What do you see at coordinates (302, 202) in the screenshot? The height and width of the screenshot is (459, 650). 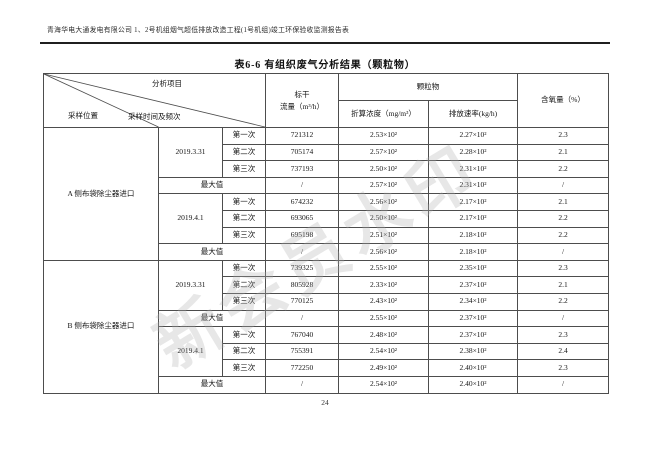 I see `flow-cell: 674232` at bounding box center [302, 202].